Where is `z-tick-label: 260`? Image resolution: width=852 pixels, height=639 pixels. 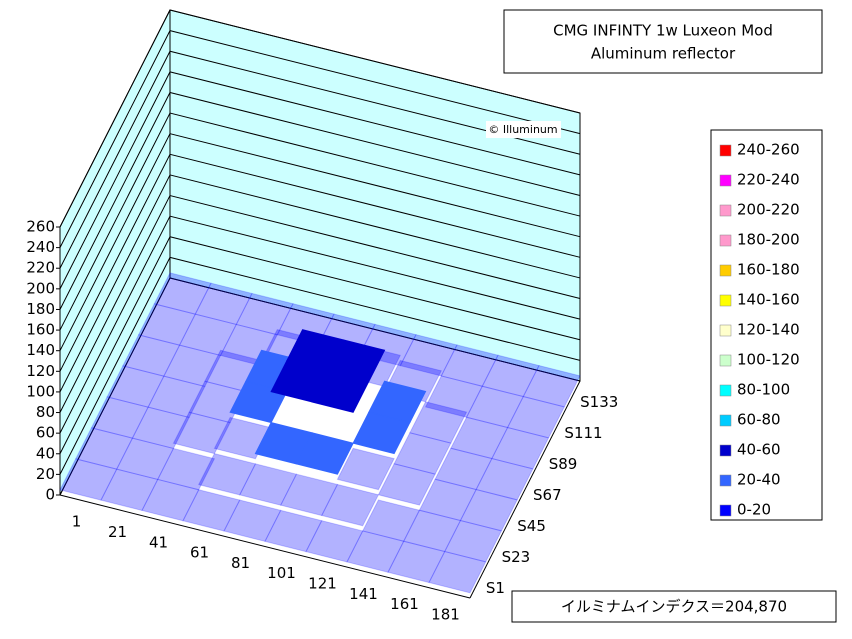 z-tick-label: 260 is located at coordinates (40, 227).